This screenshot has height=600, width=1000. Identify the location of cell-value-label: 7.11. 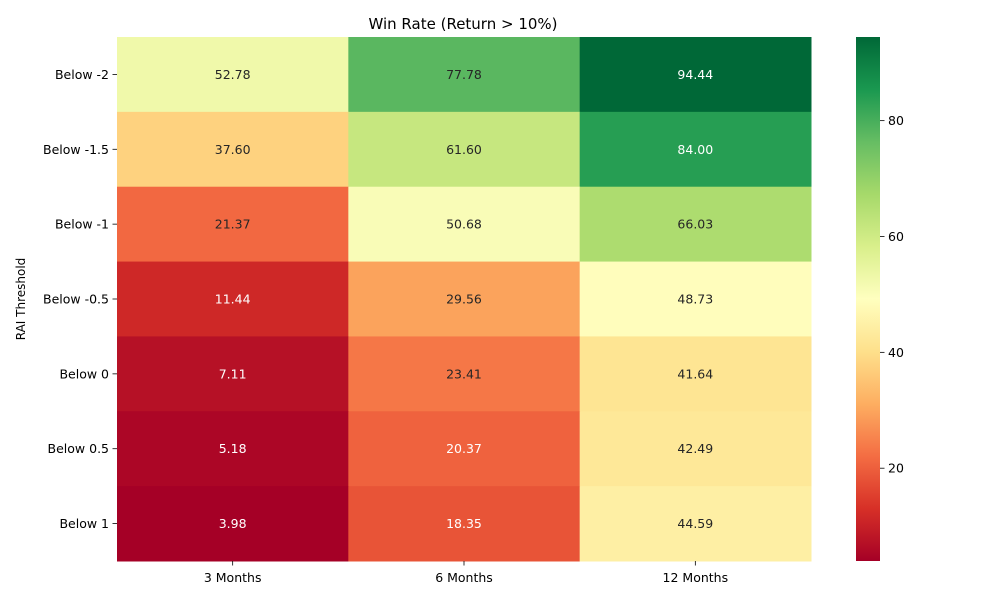
(233, 373).